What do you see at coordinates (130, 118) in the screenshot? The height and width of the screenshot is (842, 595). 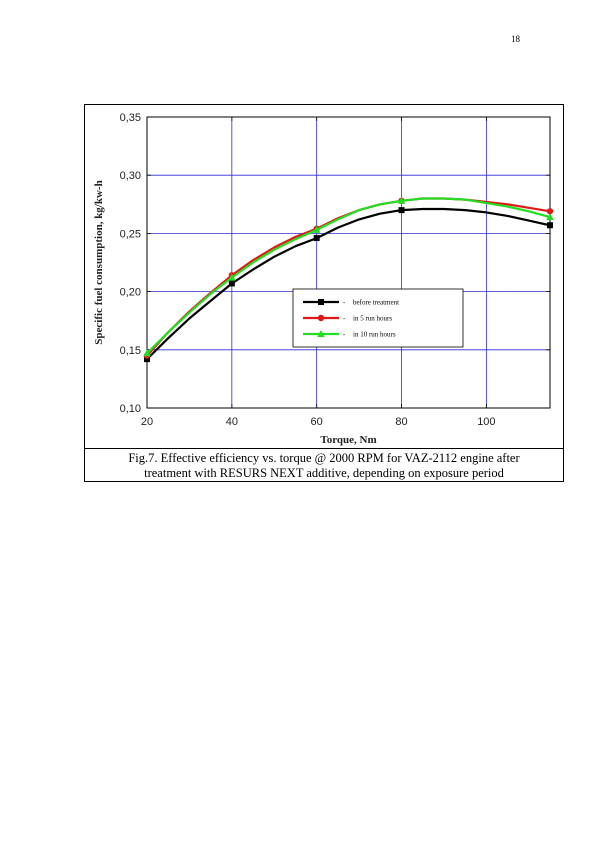 I see `y-tick-label: 0,35` at bounding box center [130, 118].